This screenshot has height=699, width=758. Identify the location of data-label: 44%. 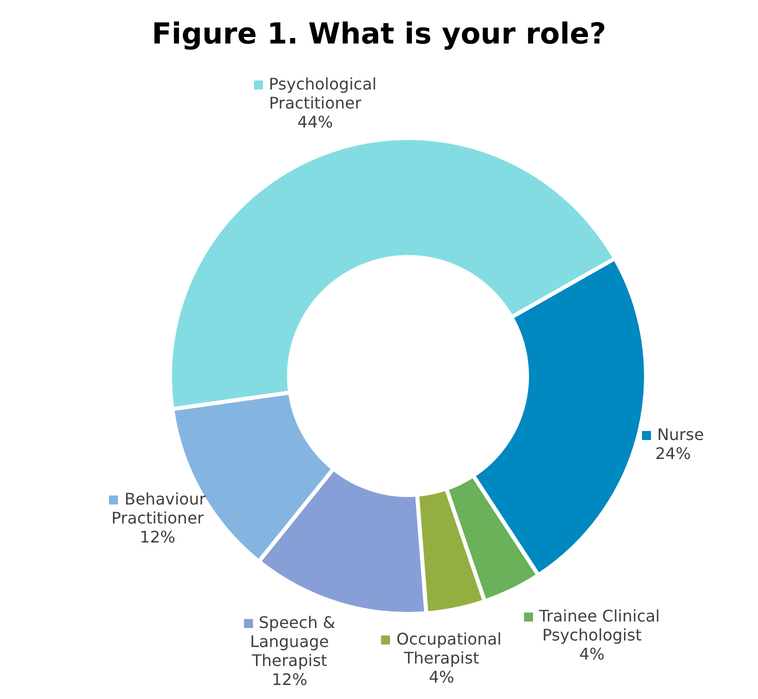
(315, 122).